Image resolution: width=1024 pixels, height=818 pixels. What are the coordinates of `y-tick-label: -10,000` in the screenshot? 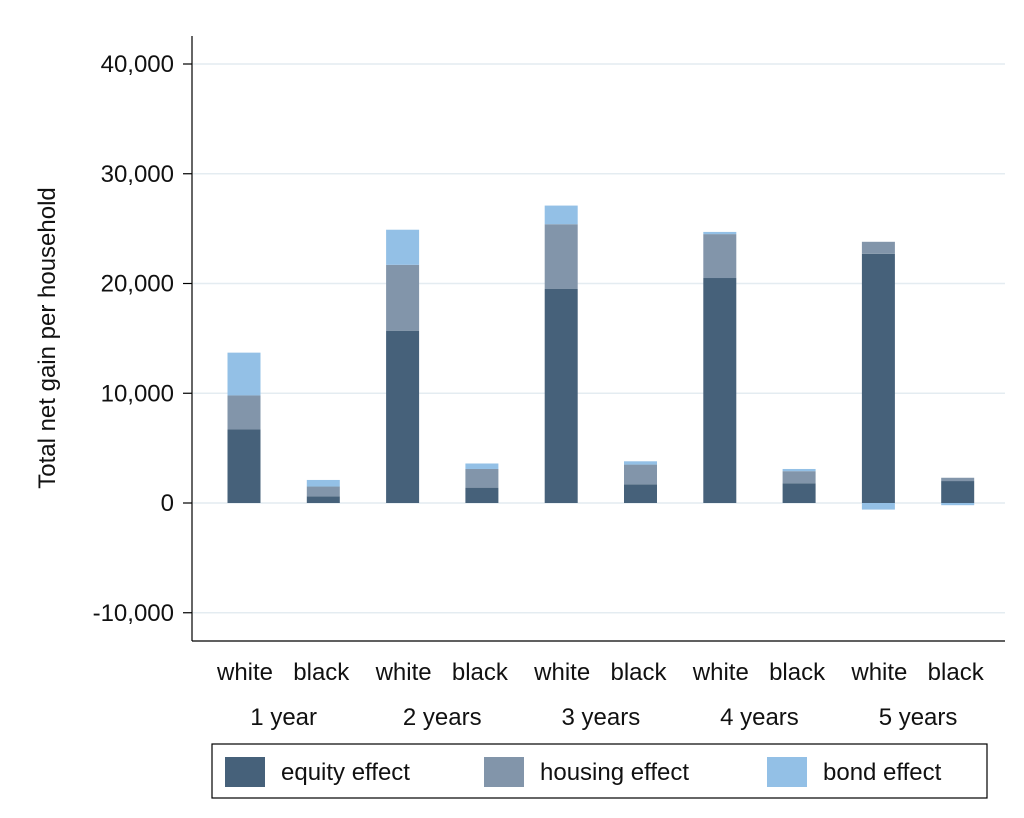 It's located at (133, 613).